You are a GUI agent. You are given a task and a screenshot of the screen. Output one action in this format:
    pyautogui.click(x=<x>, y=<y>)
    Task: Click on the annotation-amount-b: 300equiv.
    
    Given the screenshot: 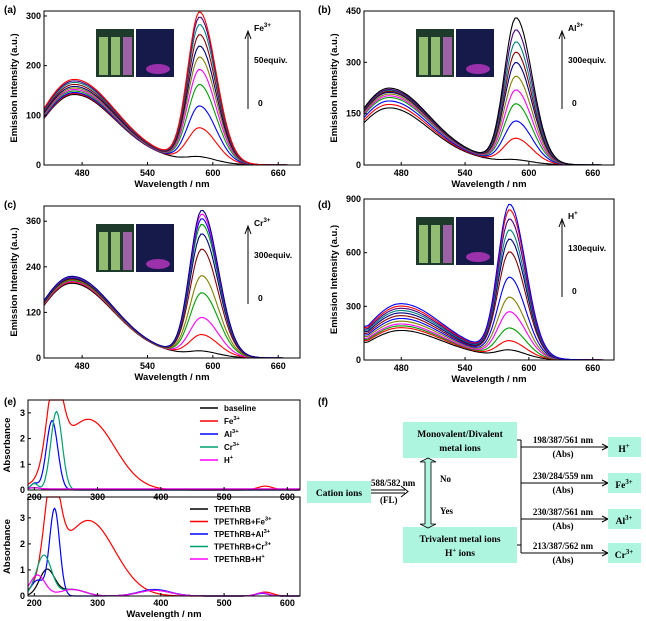 What is the action you would take?
    pyautogui.click(x=587, y=60)
    